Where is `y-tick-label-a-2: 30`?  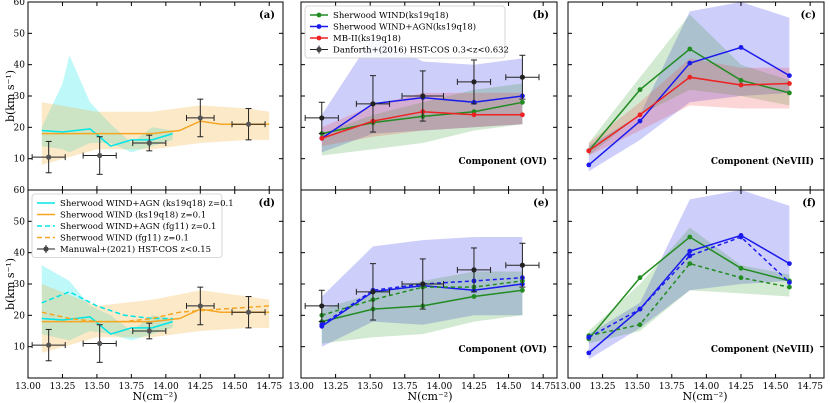
y-tick-label-a-2: 30 is located at coordinates (20, 97).